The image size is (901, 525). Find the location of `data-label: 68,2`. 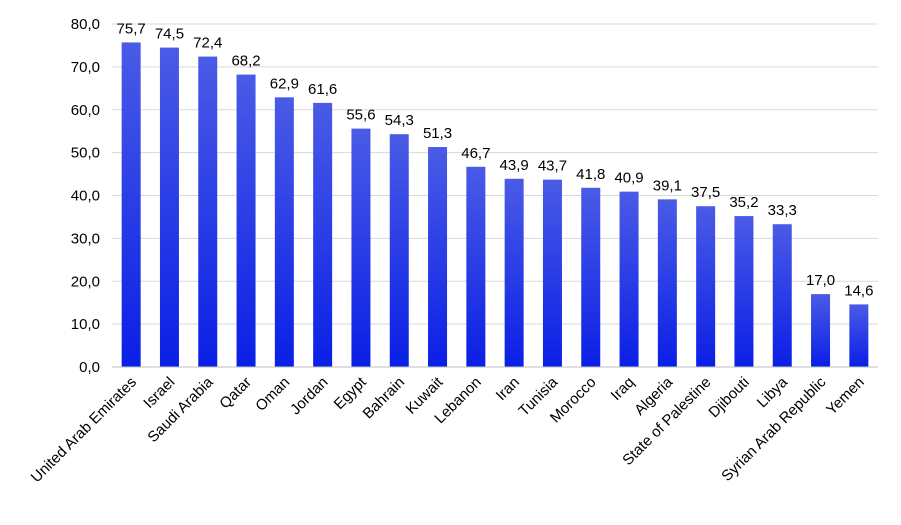

data-label: 68,2 is located at coordinates (245, 61).